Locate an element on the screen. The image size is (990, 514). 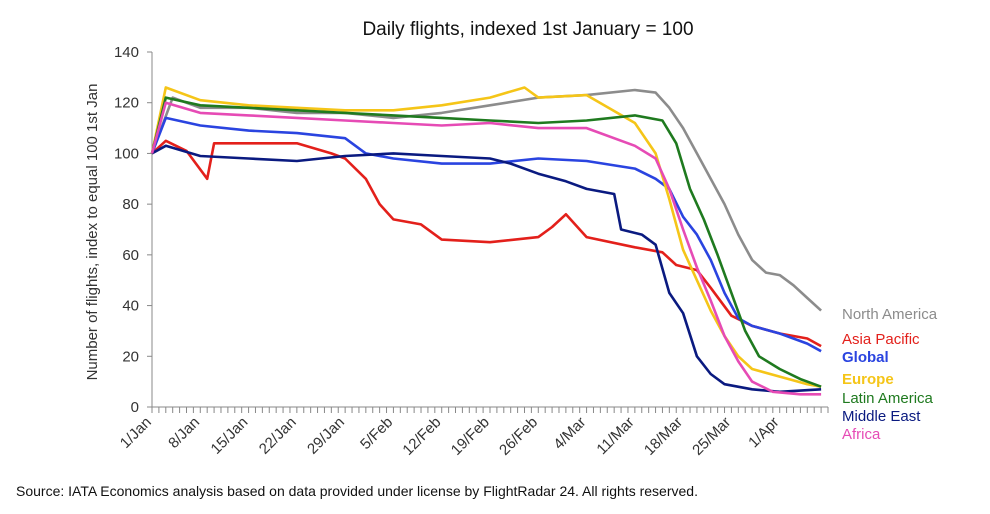
x-tick-label: 5/Feb is located at coordinates (376, 433).